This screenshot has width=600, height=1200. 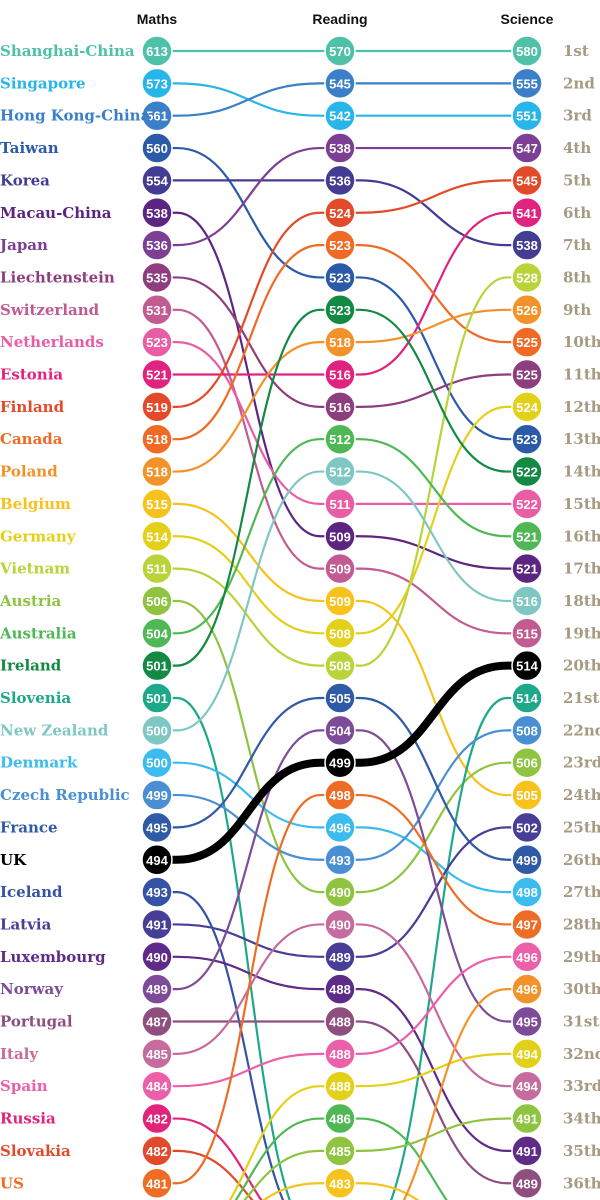 I want to click on maths-finland-circle, so click(x=157, y=407).